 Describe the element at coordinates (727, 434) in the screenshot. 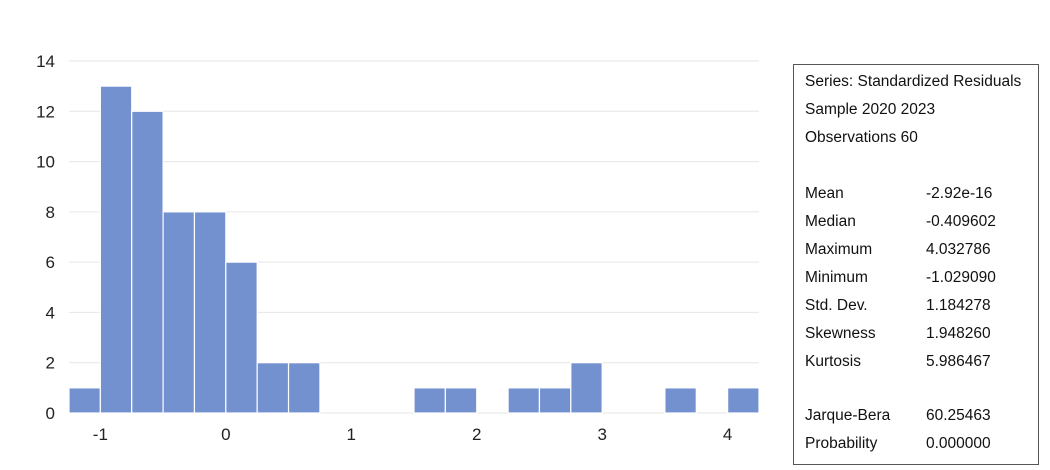

I see `x-tick-label: 4` at that location.